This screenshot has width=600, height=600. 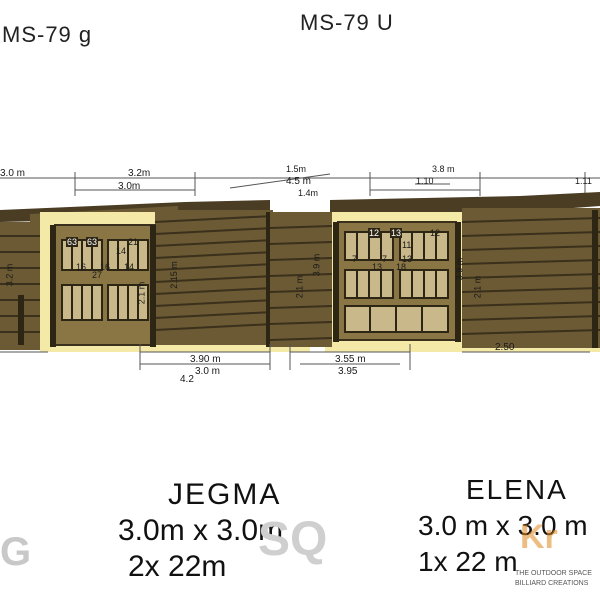 What do you see at coordinates (205, 359) in the screenshot?
I see `left-bottom-dim-1: 3.90 m` at bounding box center [205, 359].